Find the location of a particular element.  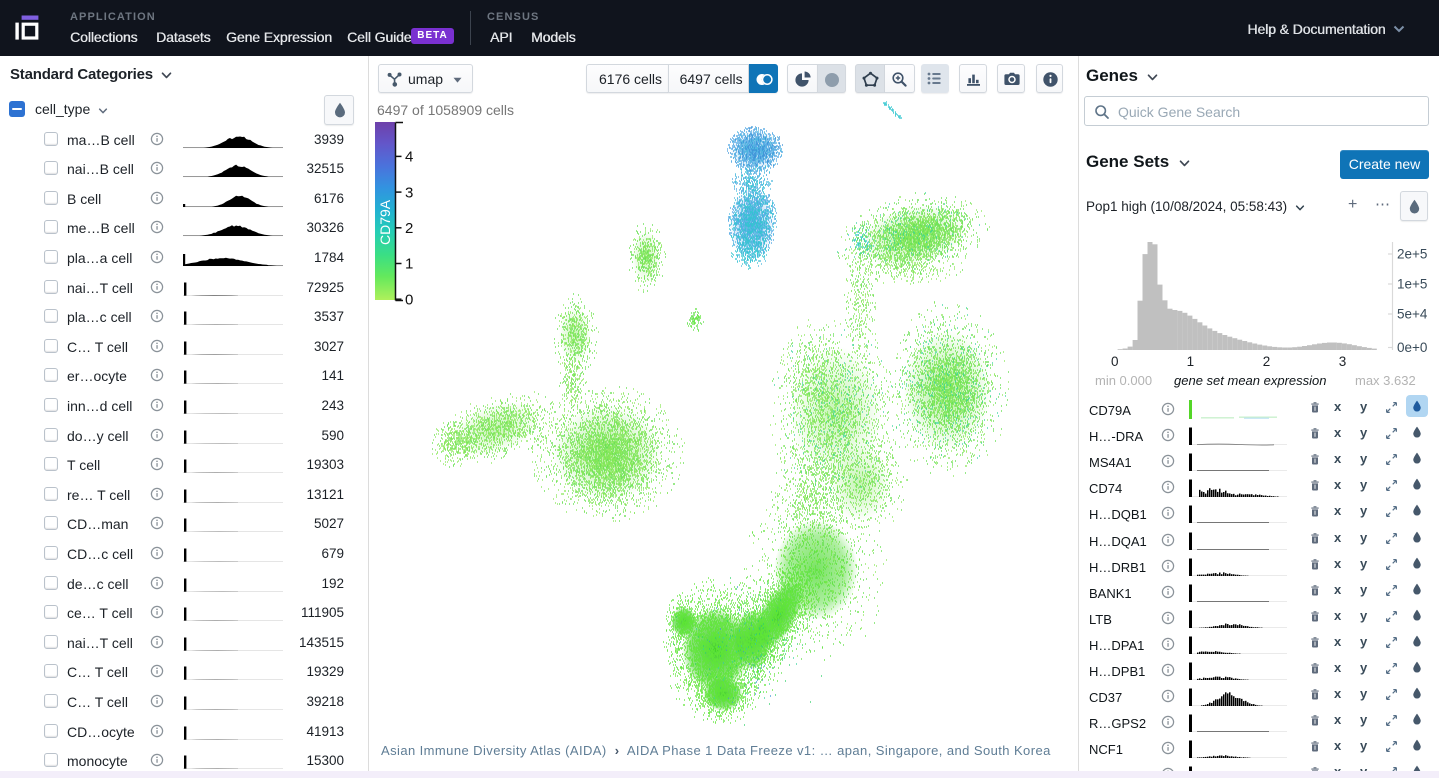

svg-text: CD79A is located at coordinates (385, 222).